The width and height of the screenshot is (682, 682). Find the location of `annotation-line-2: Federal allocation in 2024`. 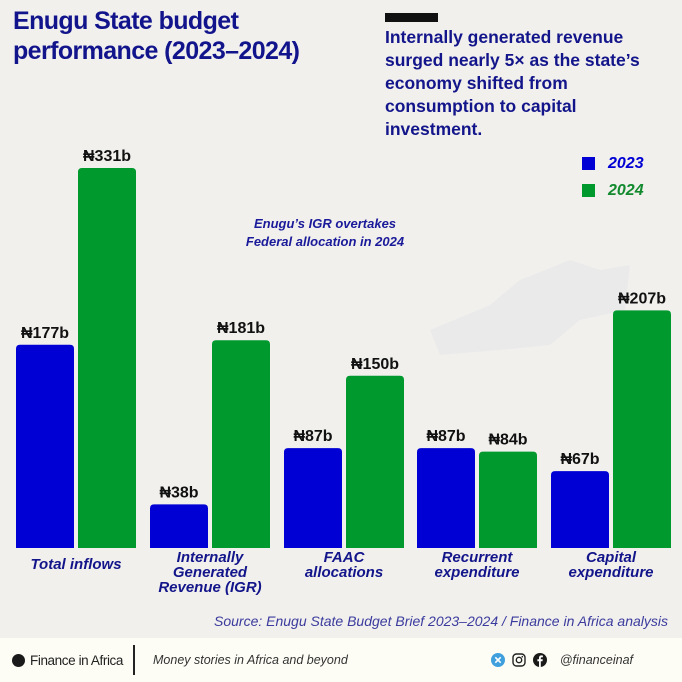

annotation-line-2: Federal allocation in 2024 is located at coordinates (325, 241).